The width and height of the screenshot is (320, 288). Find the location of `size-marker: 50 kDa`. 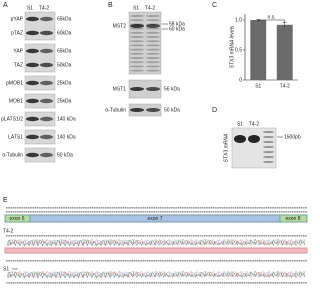

size-marker: 50 kDa is located at coordinates (65, 155).